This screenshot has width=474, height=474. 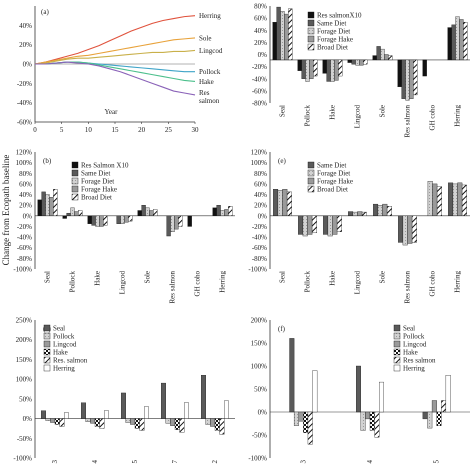 What do you see at coordinates (24, 360) in the screenshot?
I see `y-tick-label: 150%` at bounding box center [24, 360].